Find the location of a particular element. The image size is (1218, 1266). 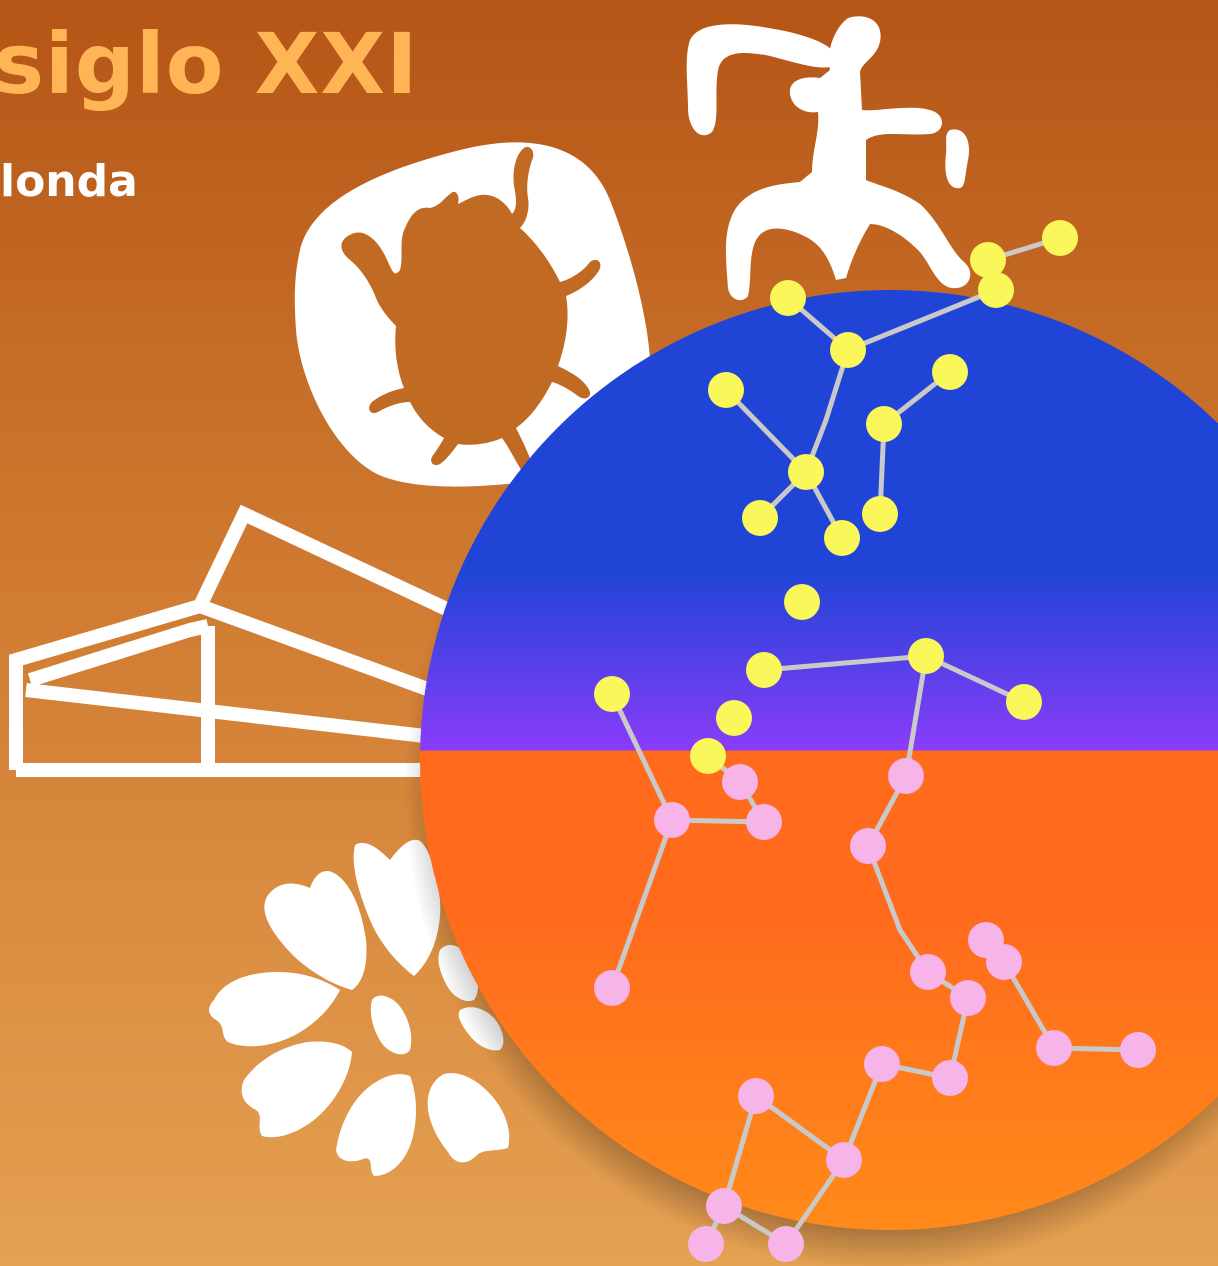

building-outline-icon is located at coordinates (241, 640).